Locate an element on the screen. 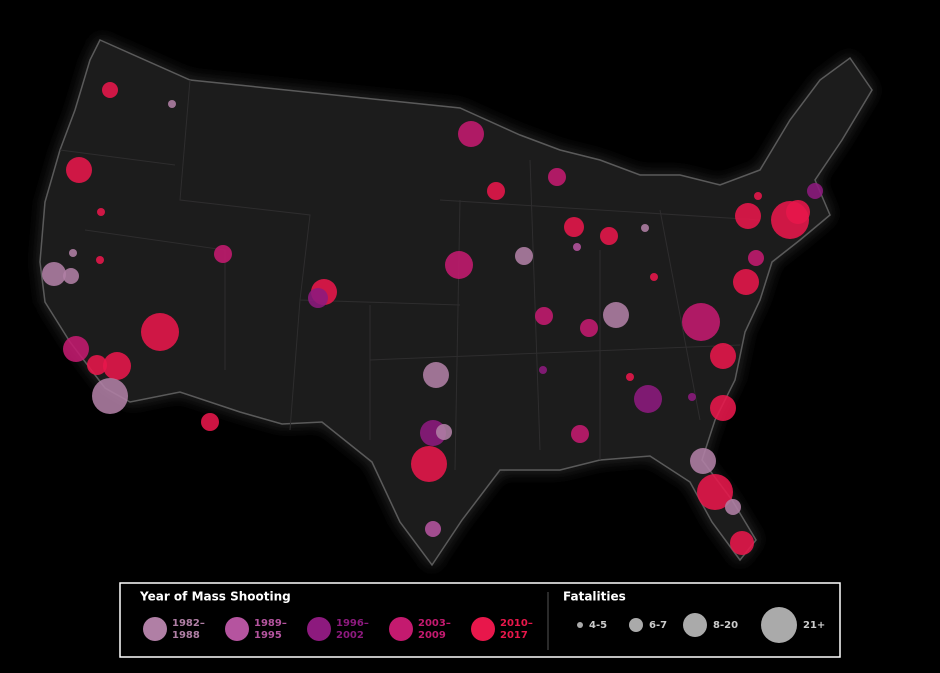 The height and width of the screenshot is (673, 940). legend-label: 4-5 is located at coordinates (598, 625).